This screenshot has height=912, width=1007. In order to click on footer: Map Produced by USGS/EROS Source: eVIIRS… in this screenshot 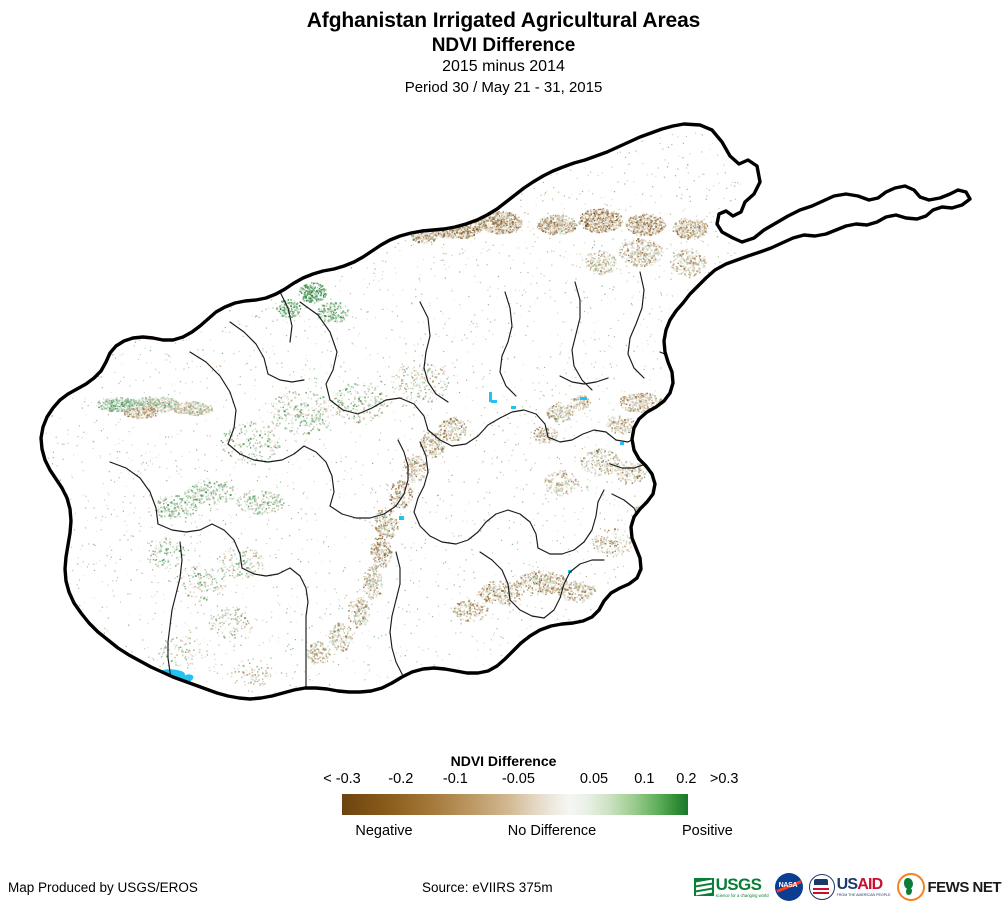, I will do `click(503, 889)`.